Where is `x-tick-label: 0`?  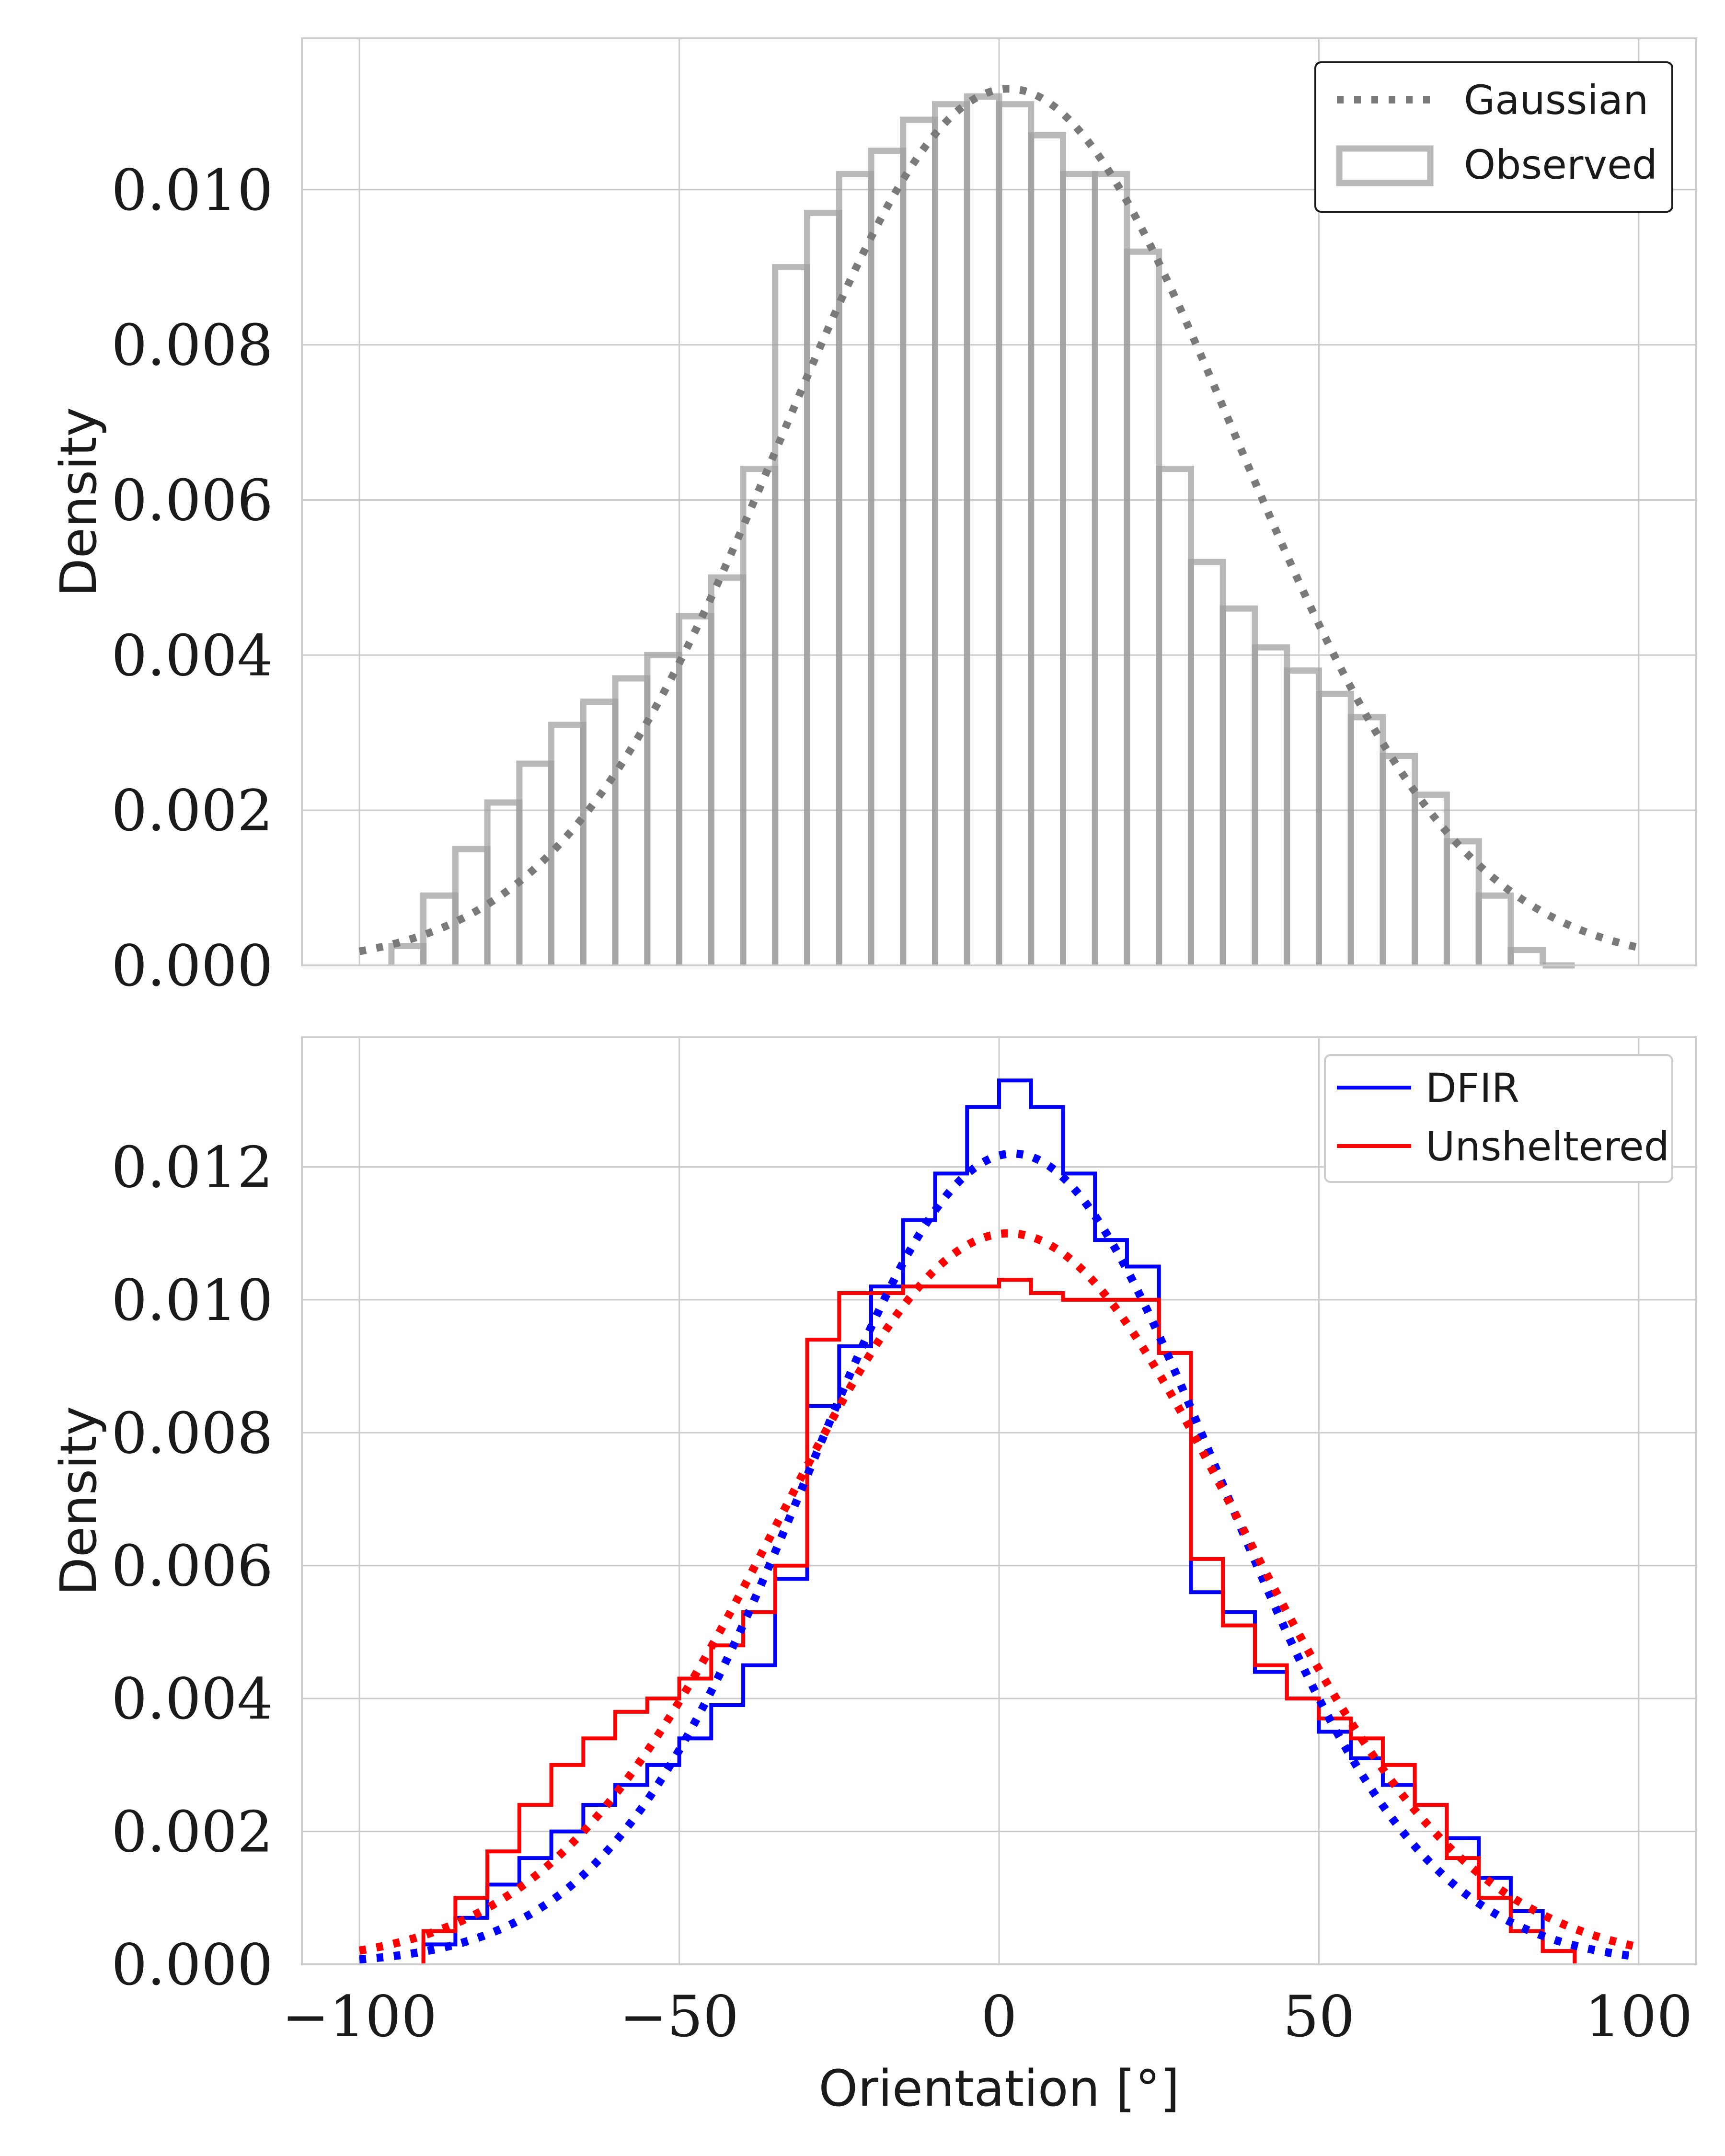
x-tick-label: 0 is located at coordinates (999, 2017).